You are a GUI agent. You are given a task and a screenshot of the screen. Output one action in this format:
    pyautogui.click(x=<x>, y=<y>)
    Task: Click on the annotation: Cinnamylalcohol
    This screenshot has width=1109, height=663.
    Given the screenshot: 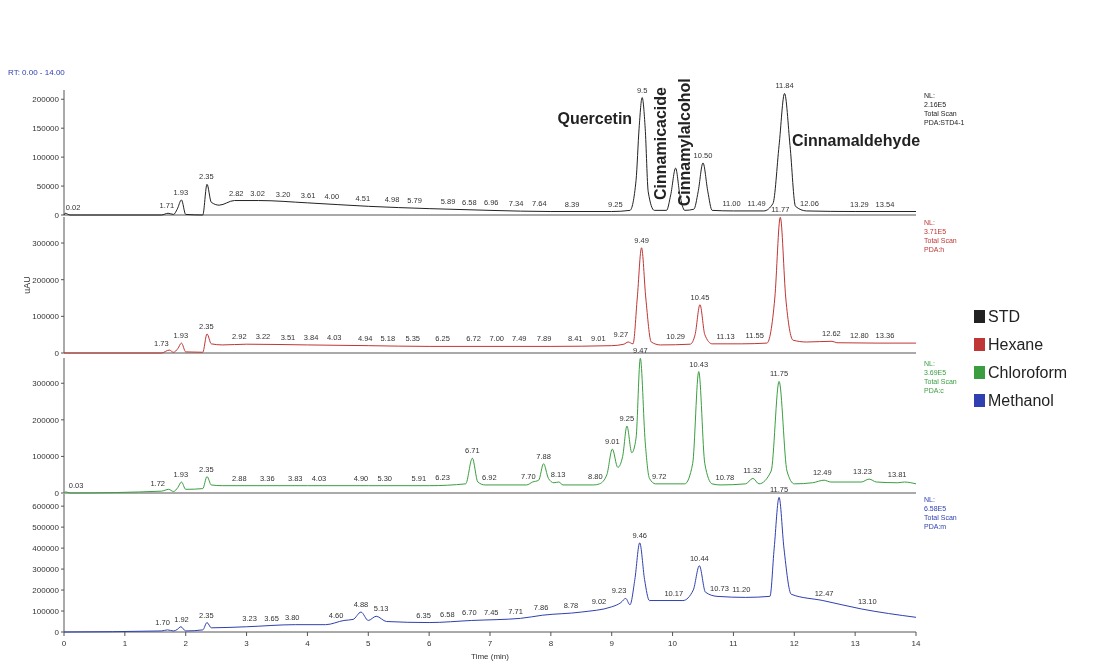 What is the action you would take?
    pyautogui.click(x=685, y=142)
    